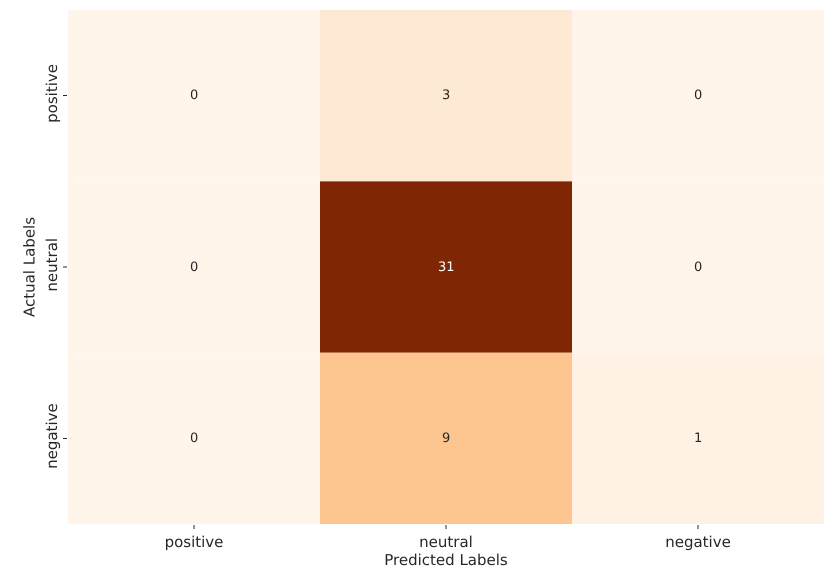 The height and width of the screenshot is (580, 828). Describe the element at coordinates (194, 542) in the screenshot. I see `x-tick-label: positive` at that location.